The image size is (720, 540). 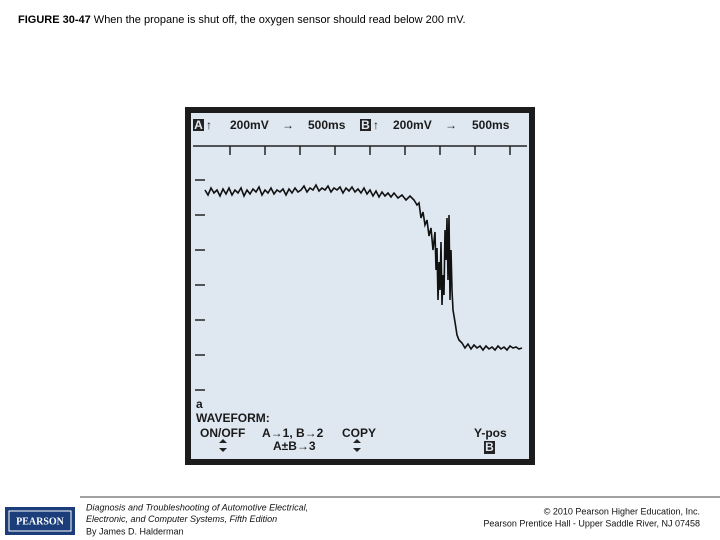 What do you see at coordinates (209, 125) in the screenshot?
I see `arrow-a: ↑` at bounding box center [209, 125].